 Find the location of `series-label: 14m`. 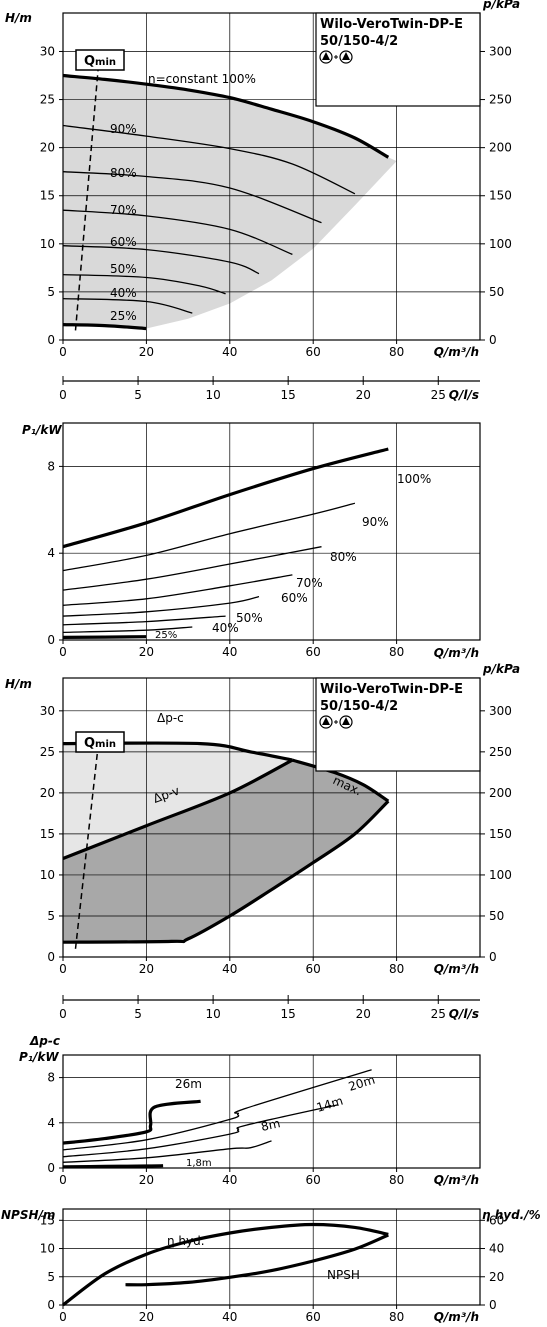

series-label: 14m is located at coordinates (330, 1104).